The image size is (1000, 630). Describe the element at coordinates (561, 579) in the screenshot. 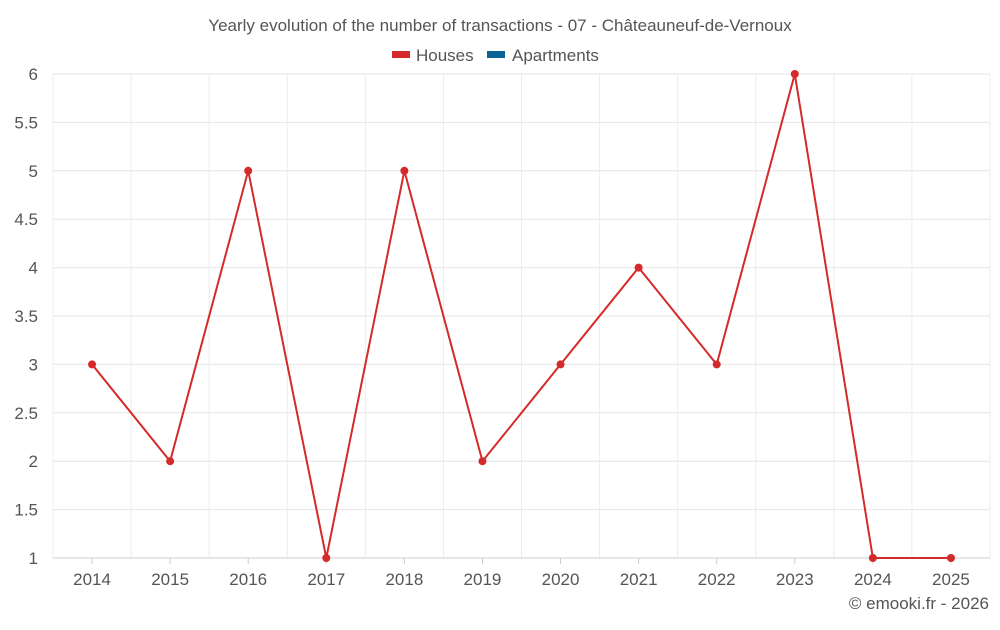

I see `x-tick-label: 2020` at that location.